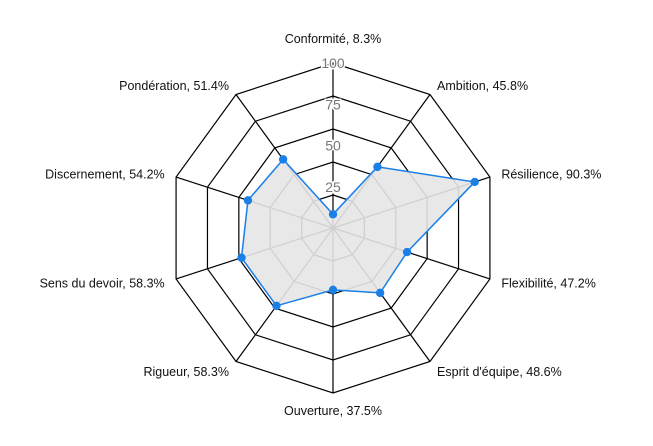 This screenshot has width=653, height=446. I want to click on category-label: Rigueur, 58.3%, so click(185, 372).